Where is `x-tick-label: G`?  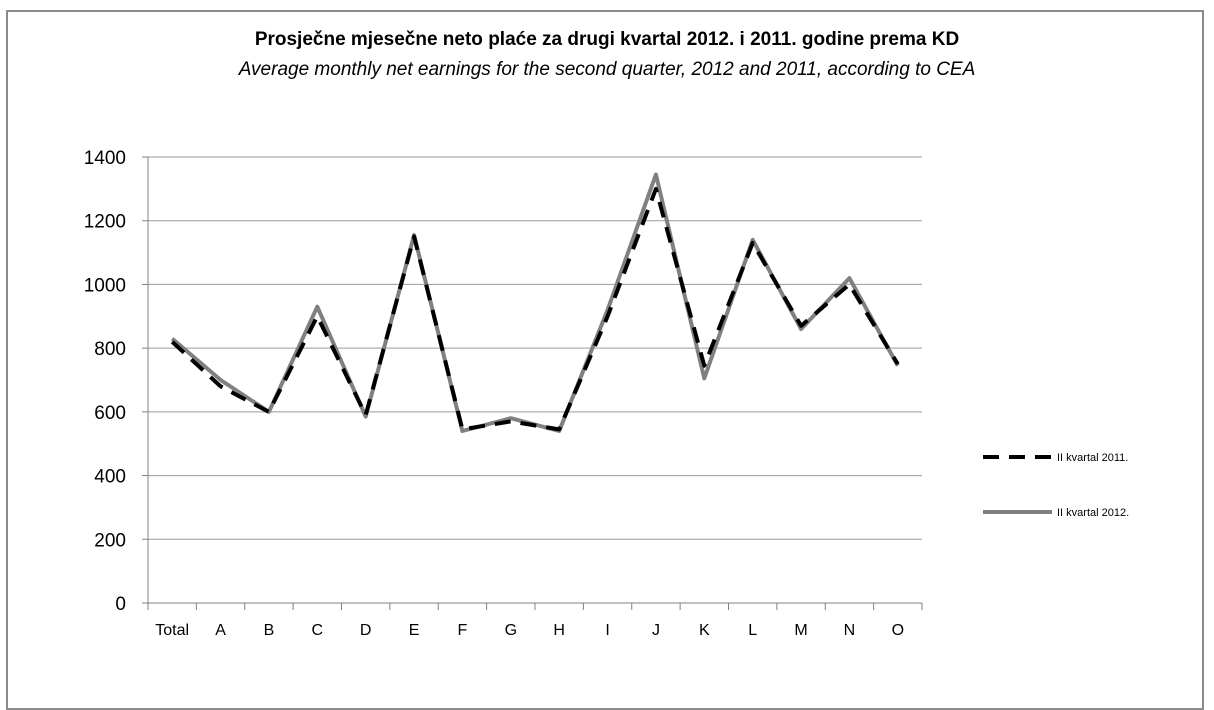
x-tick-label: G is located at coordinates (511, 630).